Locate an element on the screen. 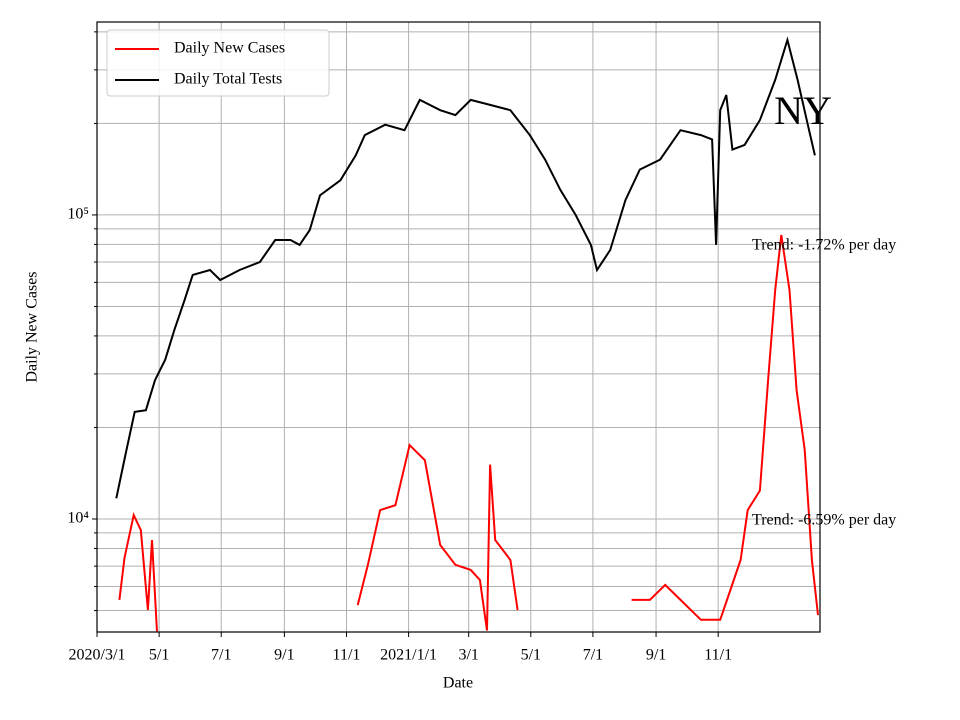 The height and width of the screenshot is (720, 960). state-label: NY is located at coordinates (803, 110).